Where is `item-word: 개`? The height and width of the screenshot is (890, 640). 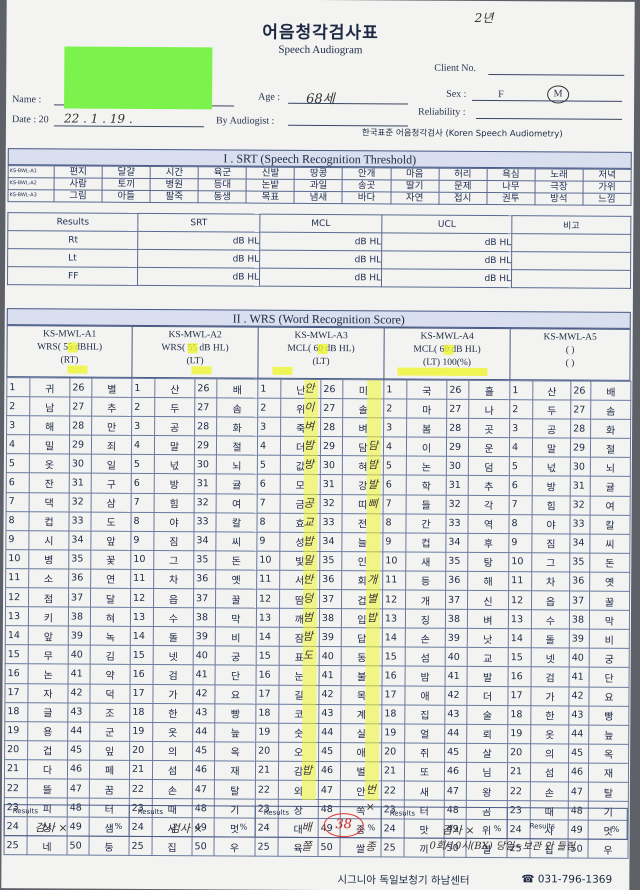 item-word: 개 is located at coordinates (425, 600).